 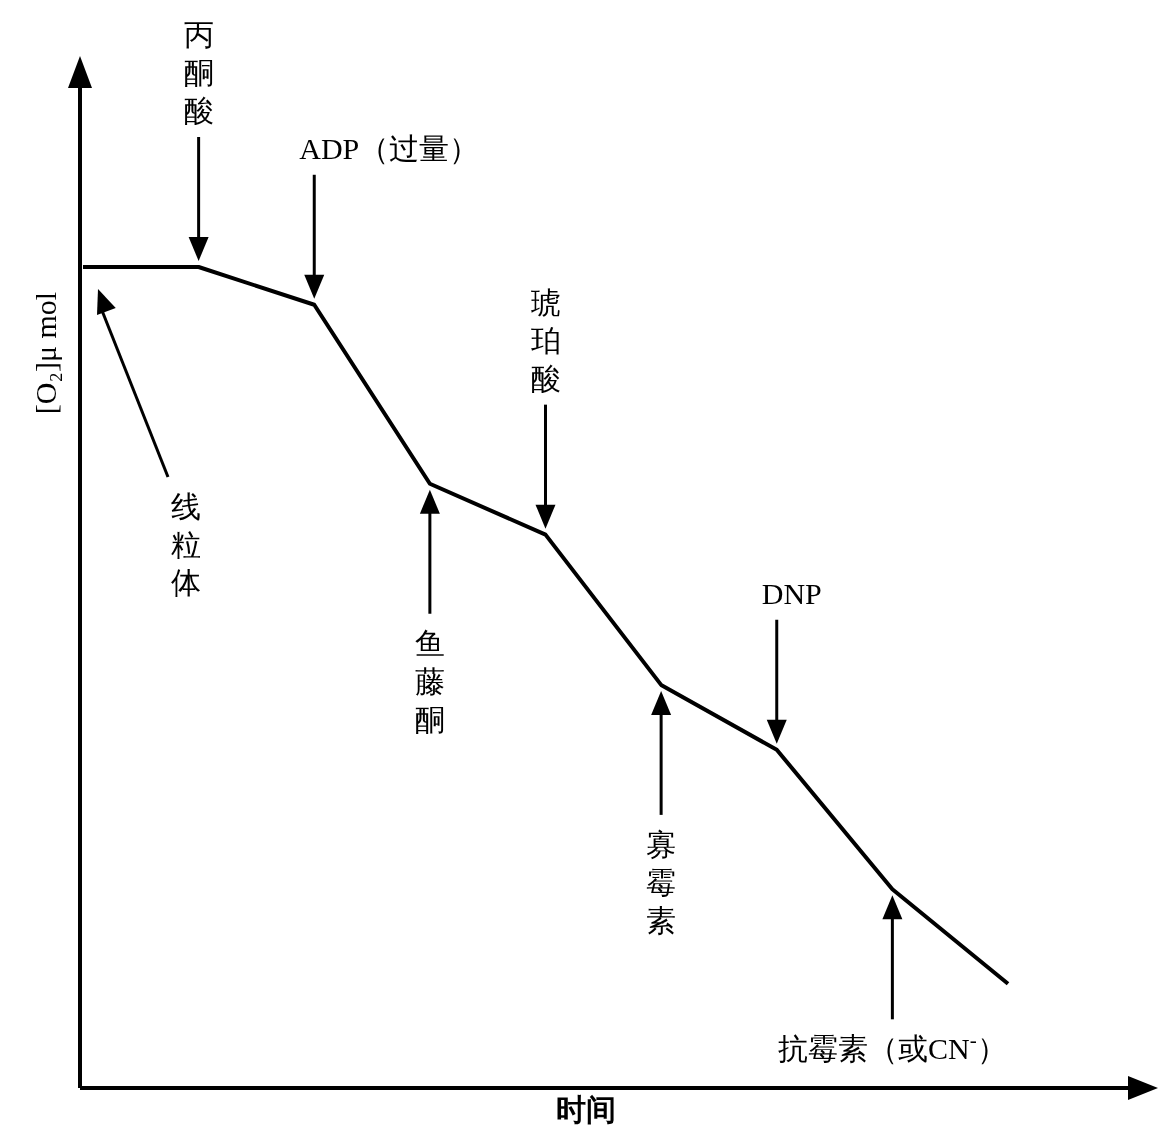 I want to click on annotation: DNP, so click(x=791, y=593).